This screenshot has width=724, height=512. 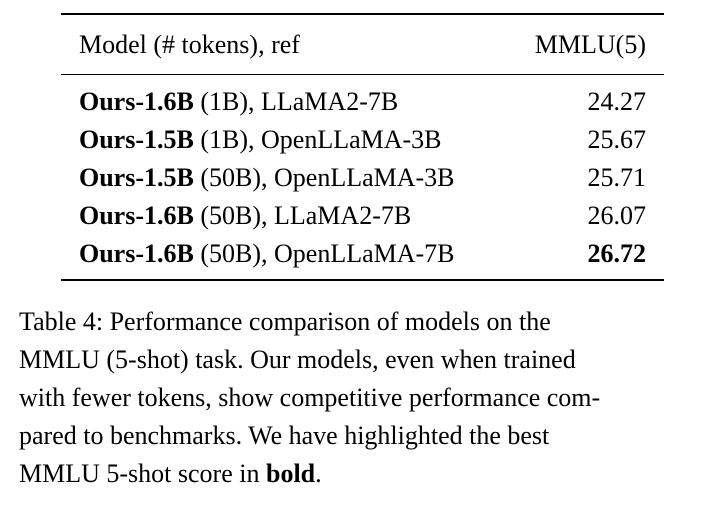 I want to click on caption-line: MMLU 5-shot score in bold., so click(x=363, y=474).